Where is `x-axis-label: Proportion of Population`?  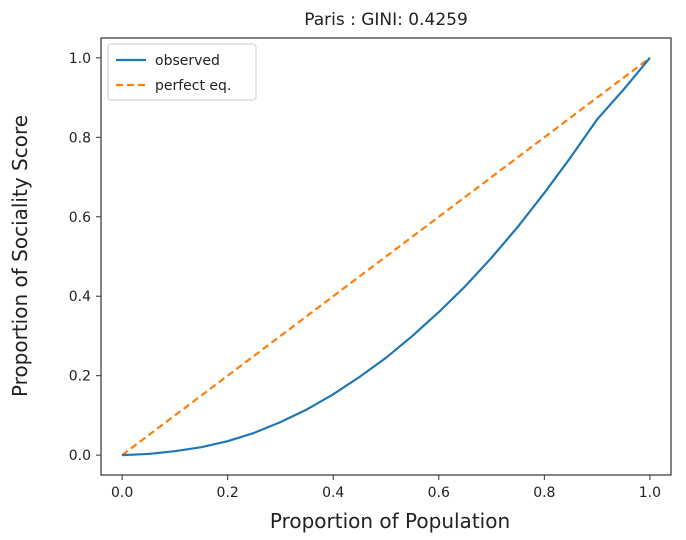 x-axis-label: Proportion of Population is located at coordinates (390, 521).